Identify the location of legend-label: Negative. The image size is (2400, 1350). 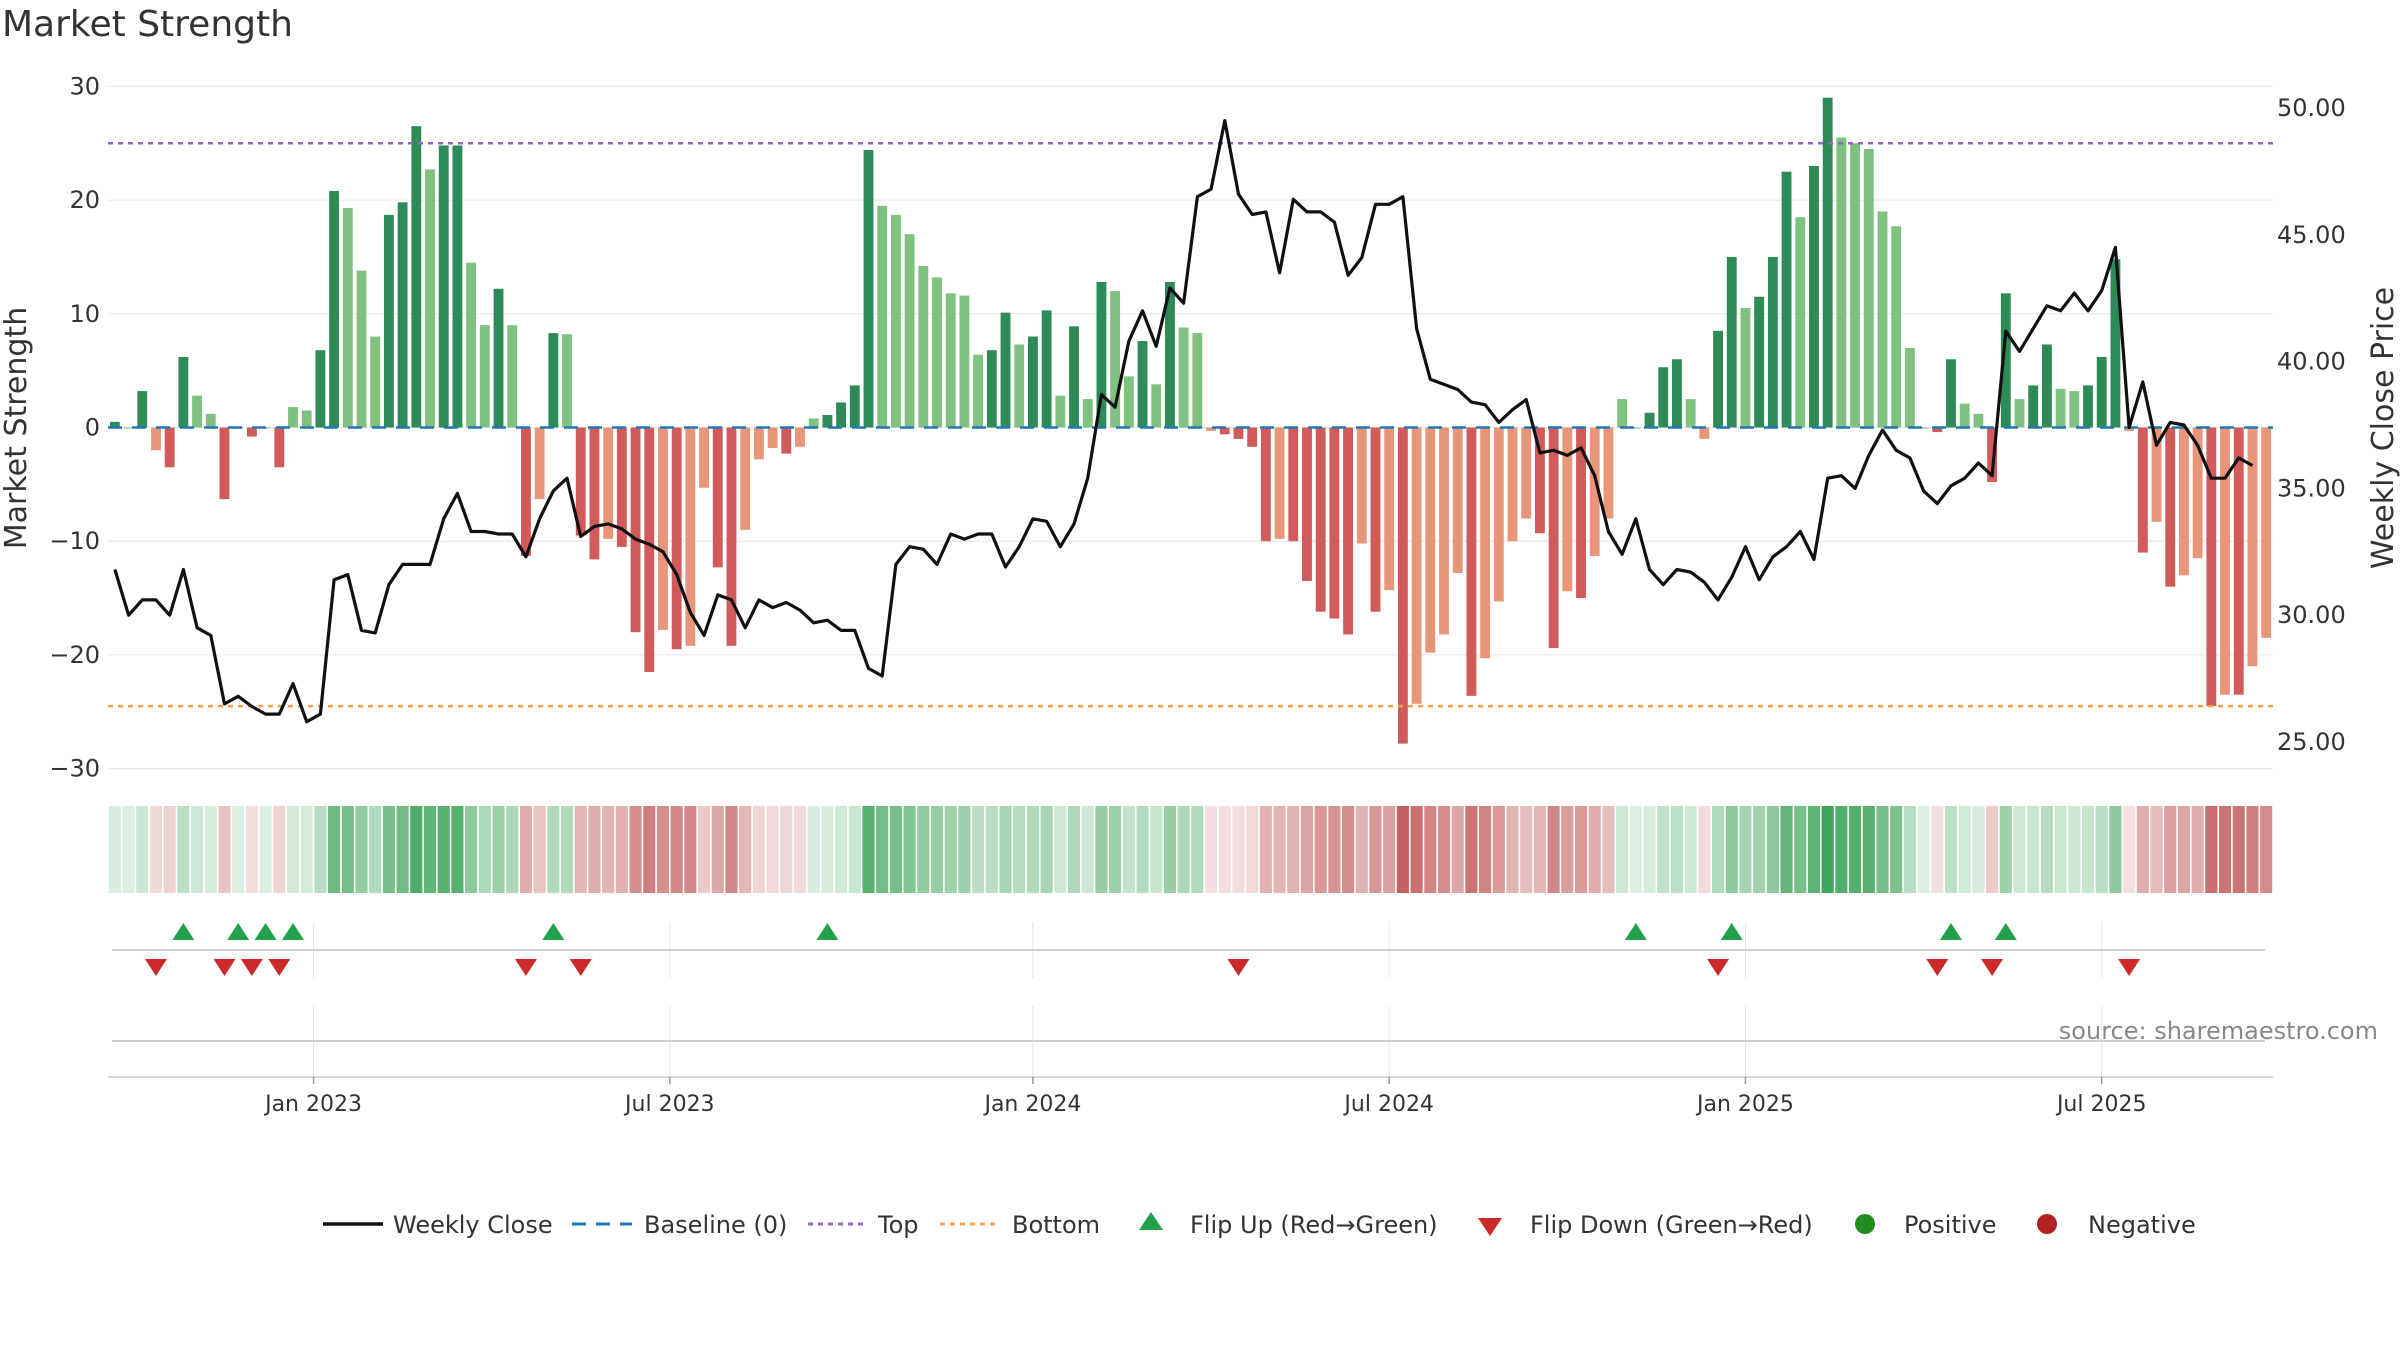
(2142, 1225).